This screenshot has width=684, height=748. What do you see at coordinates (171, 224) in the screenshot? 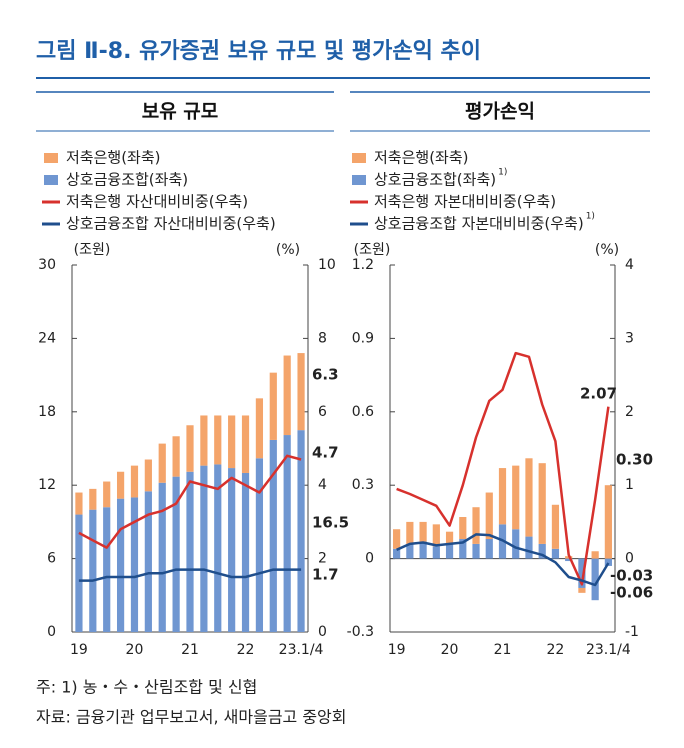
I see `legend-label: 상호금융조합 자산대비비중(우축)` at bounding box center [171, 224].